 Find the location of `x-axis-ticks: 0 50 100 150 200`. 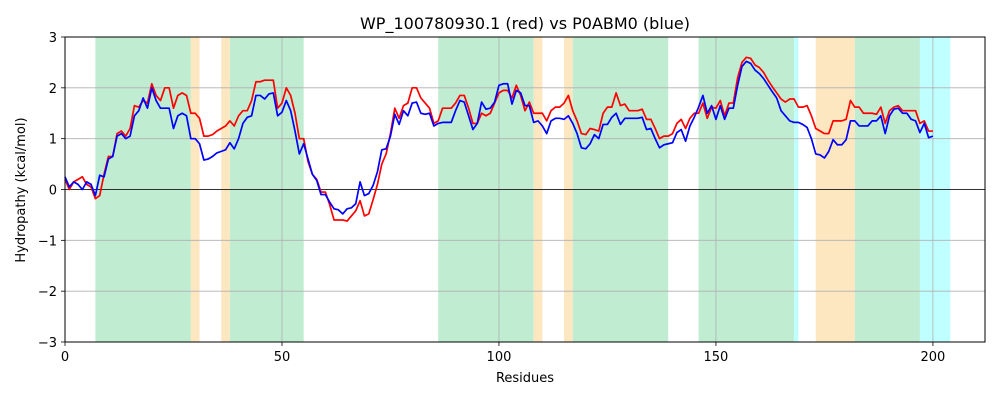

x-axis-ticks: 0 50 100 150 200 is located at coordinates (503, 353).